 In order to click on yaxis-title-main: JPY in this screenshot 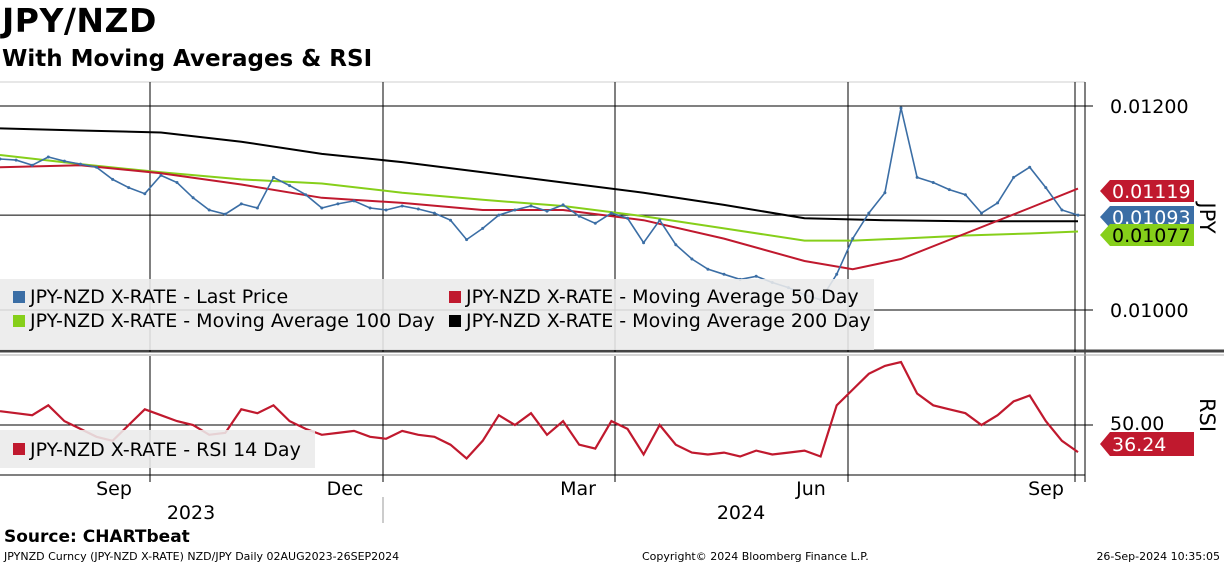, I will do `click(1207, 216)`.